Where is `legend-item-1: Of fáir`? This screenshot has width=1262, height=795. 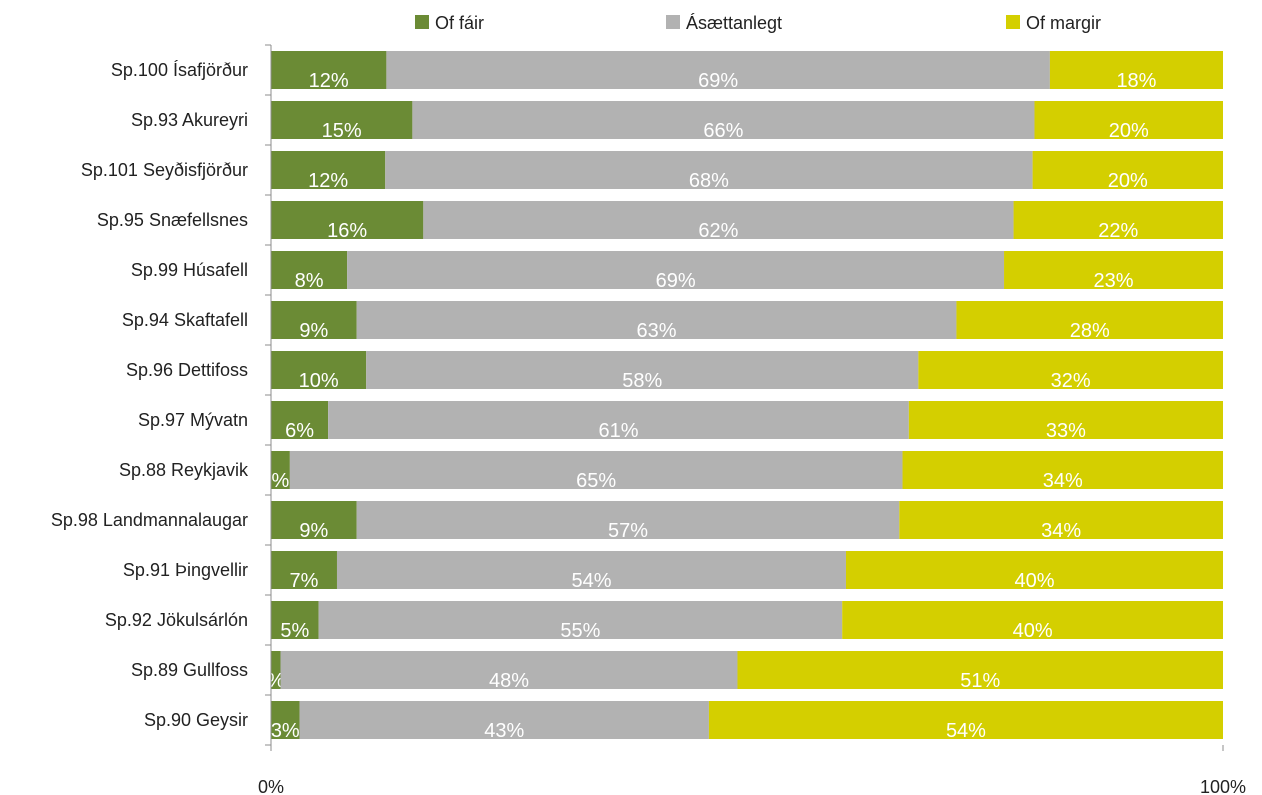
legend-item-1: Of fáir is located at coordinates (449, 23).